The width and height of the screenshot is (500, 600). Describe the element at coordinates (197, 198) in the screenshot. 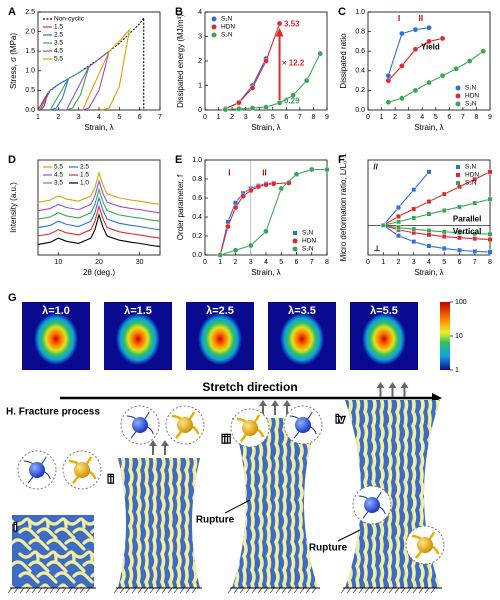

I see `y-tick-label: 0.6` at that location.